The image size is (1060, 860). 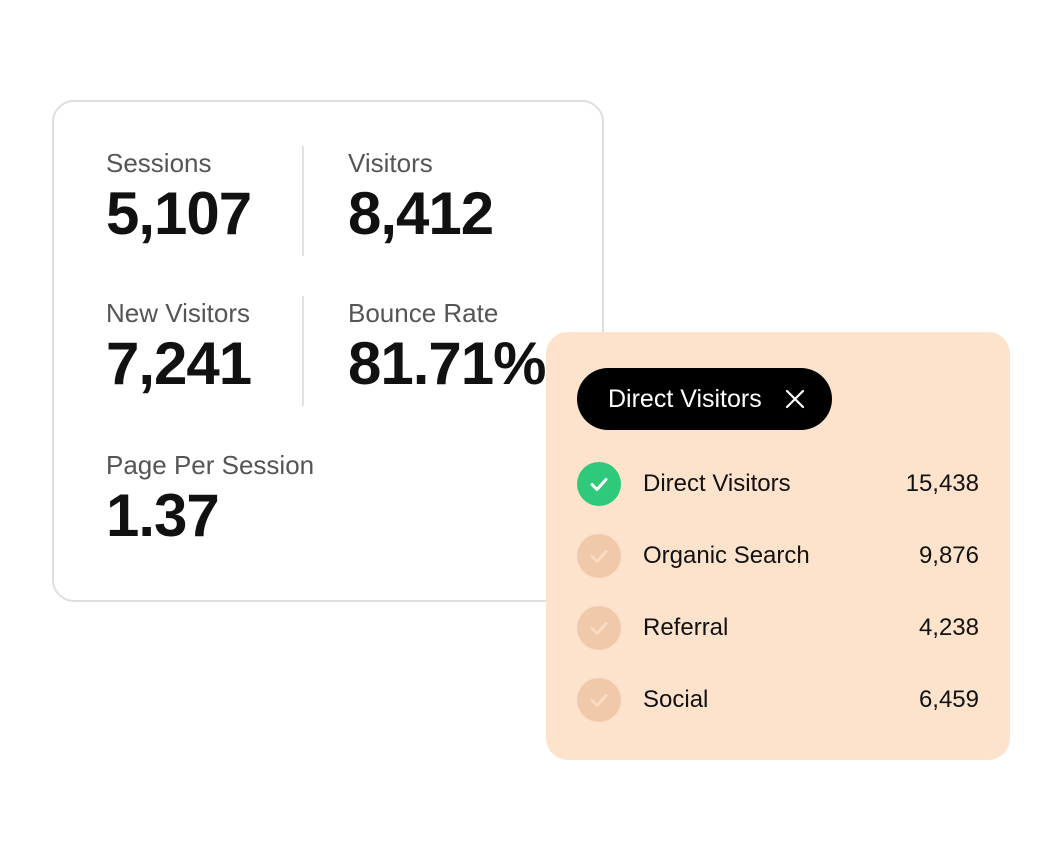 What do you see at coordinates (948, 699) in the screenshot?
I see `row-value: 6,459` at bounding box center [948, 699].